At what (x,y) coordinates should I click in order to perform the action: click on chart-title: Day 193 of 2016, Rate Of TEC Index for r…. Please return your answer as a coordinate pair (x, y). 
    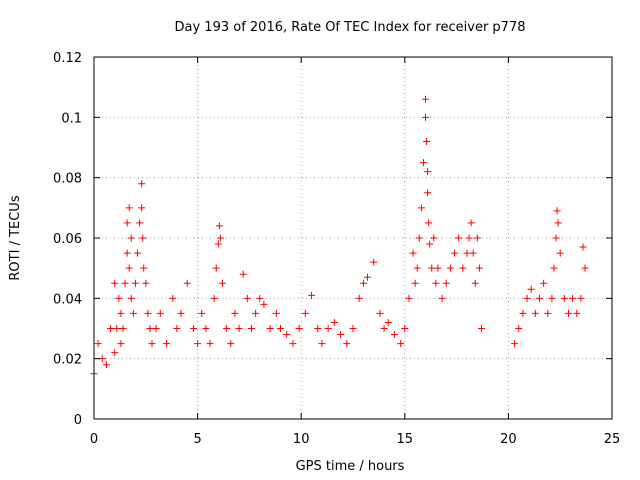
    Looking at the image, I should click on (350, 27).